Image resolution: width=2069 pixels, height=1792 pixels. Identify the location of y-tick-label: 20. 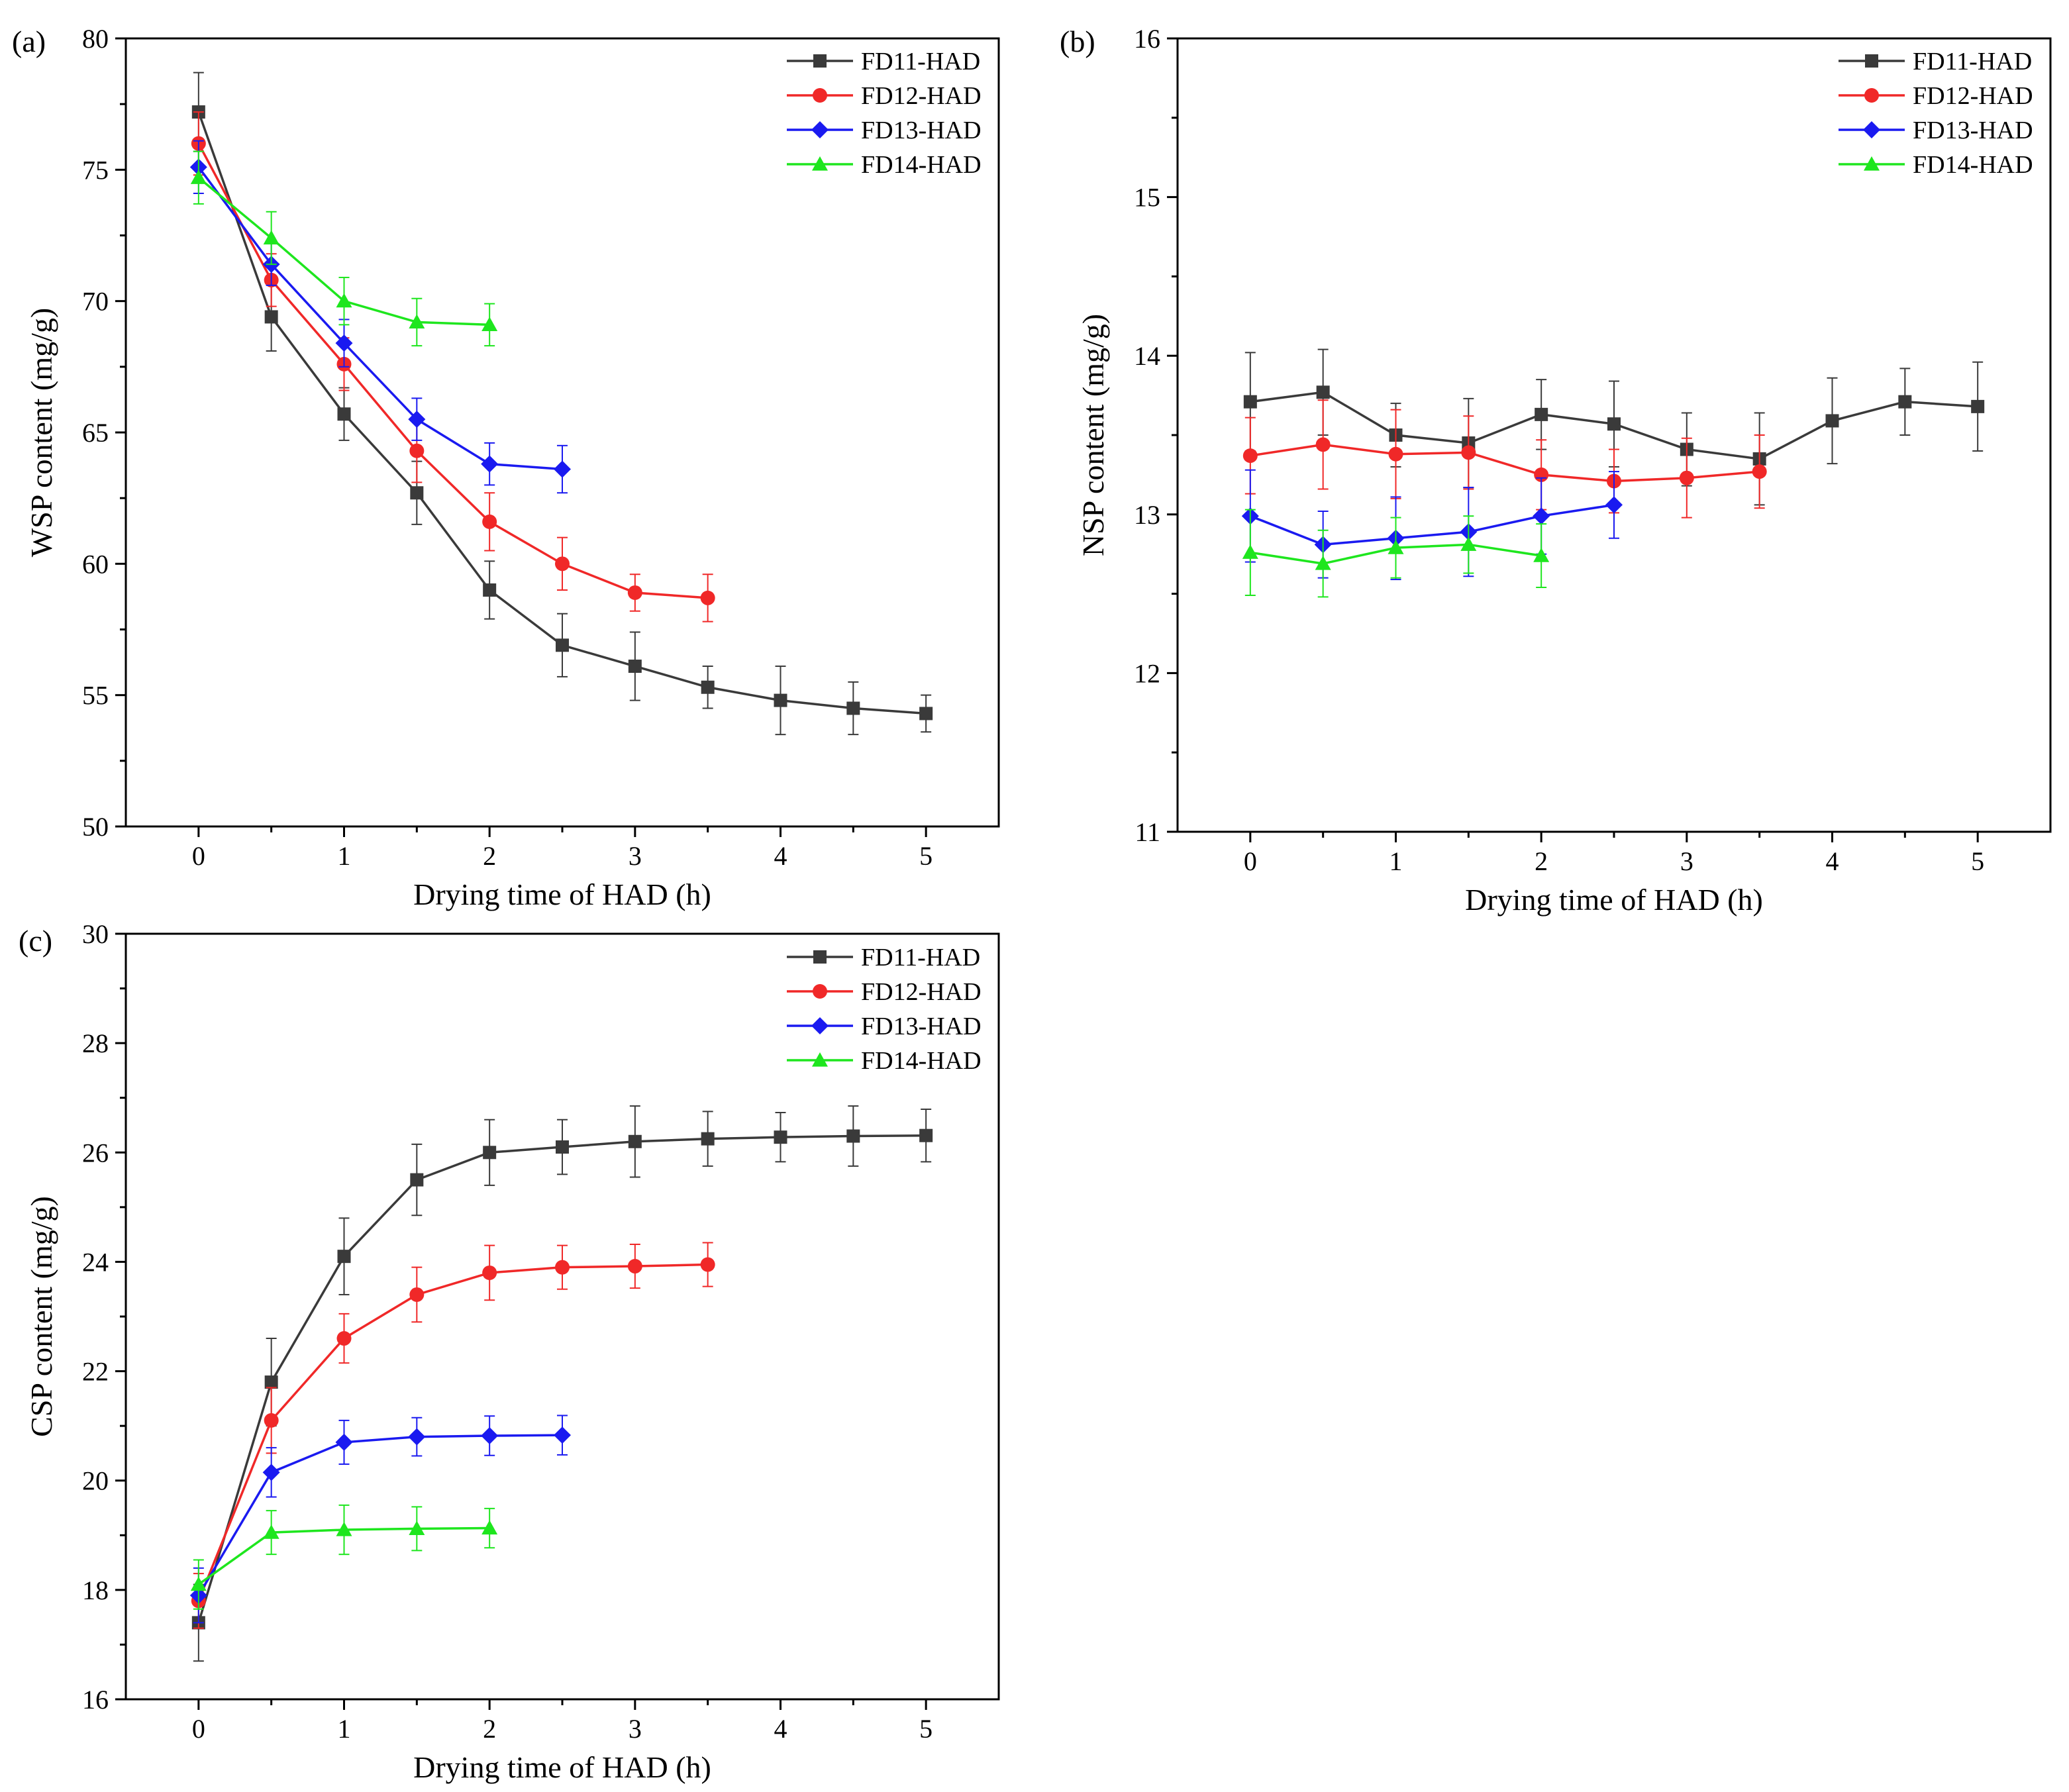
(95, 1481).